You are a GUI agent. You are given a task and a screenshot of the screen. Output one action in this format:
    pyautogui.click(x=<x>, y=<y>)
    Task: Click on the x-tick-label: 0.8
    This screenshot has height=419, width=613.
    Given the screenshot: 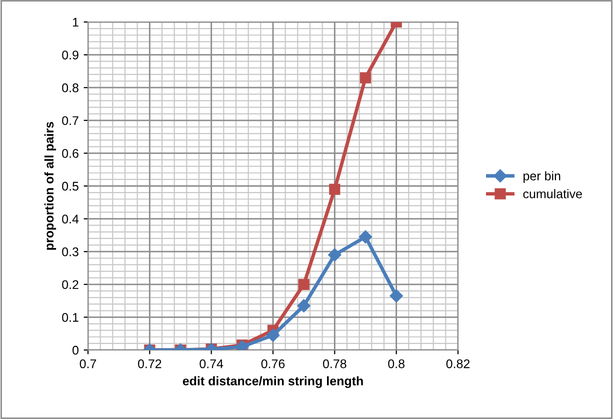 What is the action you would take?
    pyautogui.click(x=396, y=363)
    